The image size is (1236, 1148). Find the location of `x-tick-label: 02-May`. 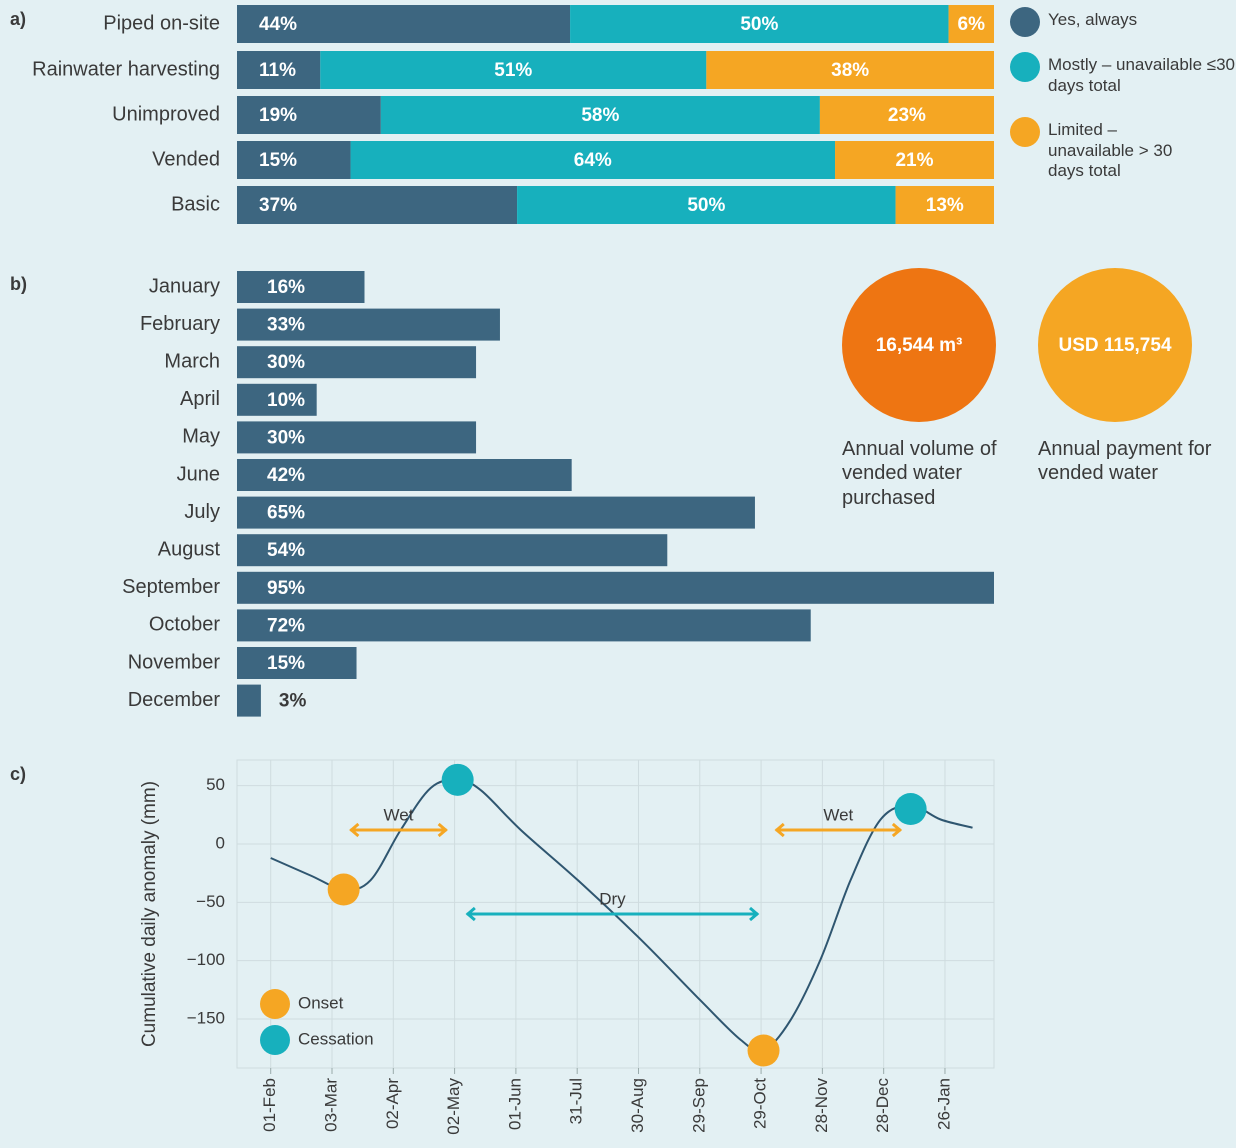

x-tick-label: 02-May is located at coordinates (453, 1106).